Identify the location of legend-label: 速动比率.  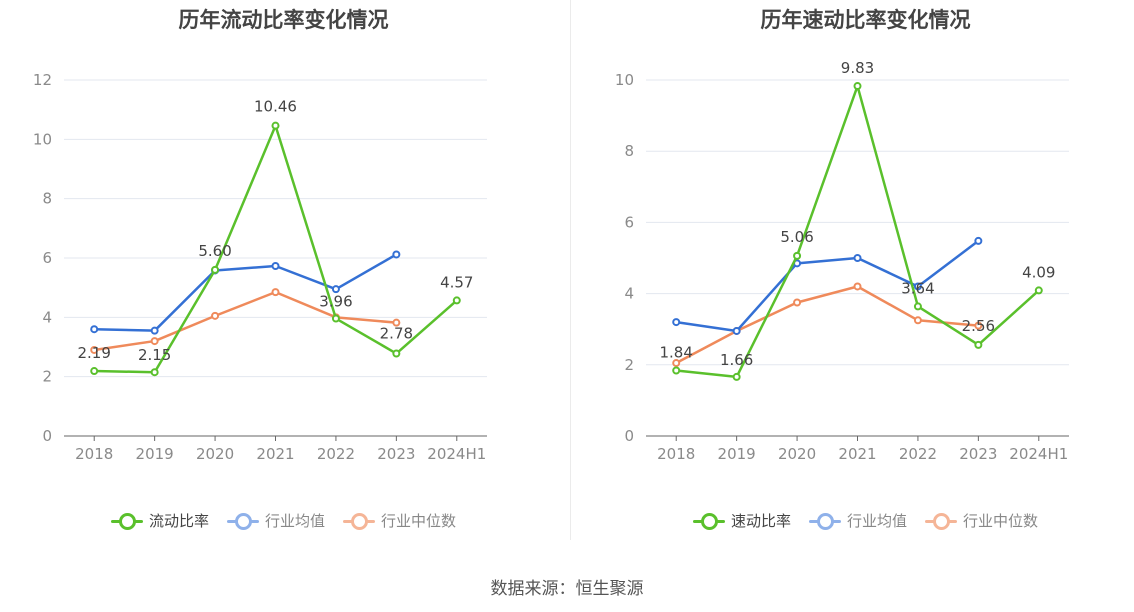
(760, 521).